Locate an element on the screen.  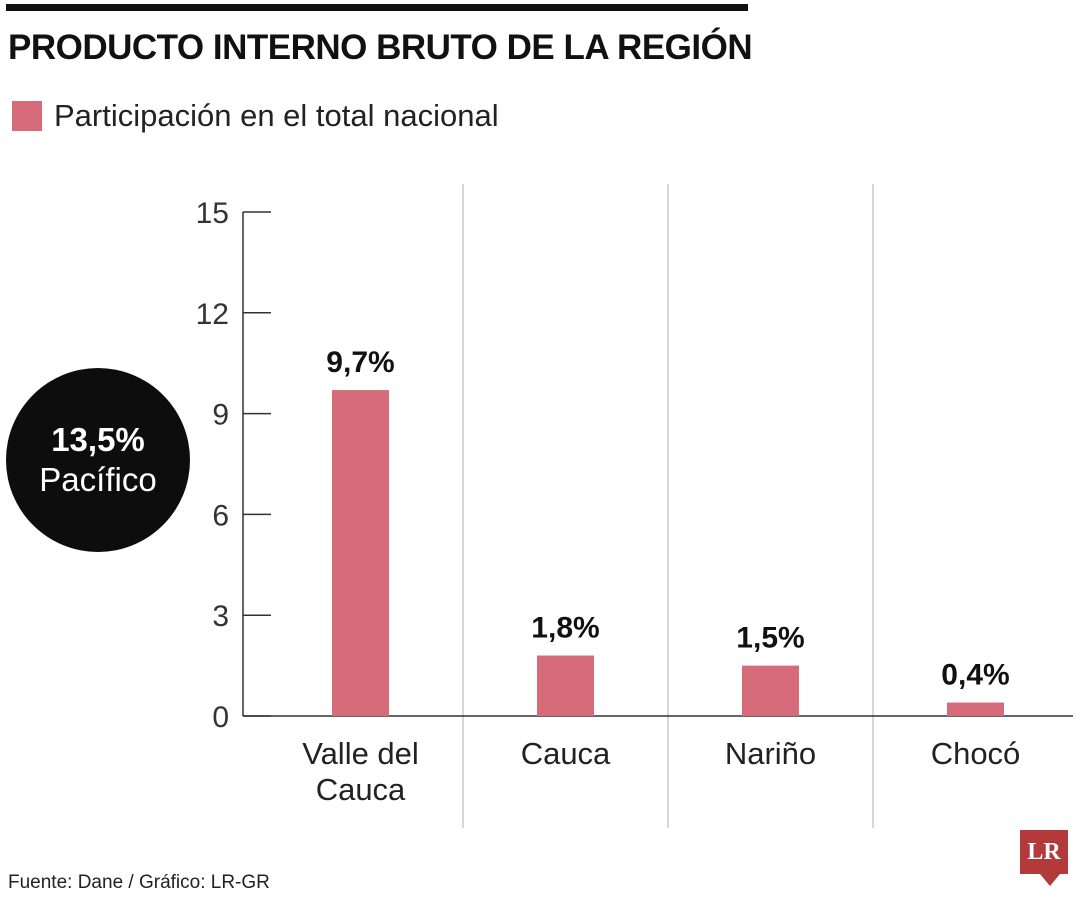
y-tick-label: 15 is located at coordinates (212, 213).